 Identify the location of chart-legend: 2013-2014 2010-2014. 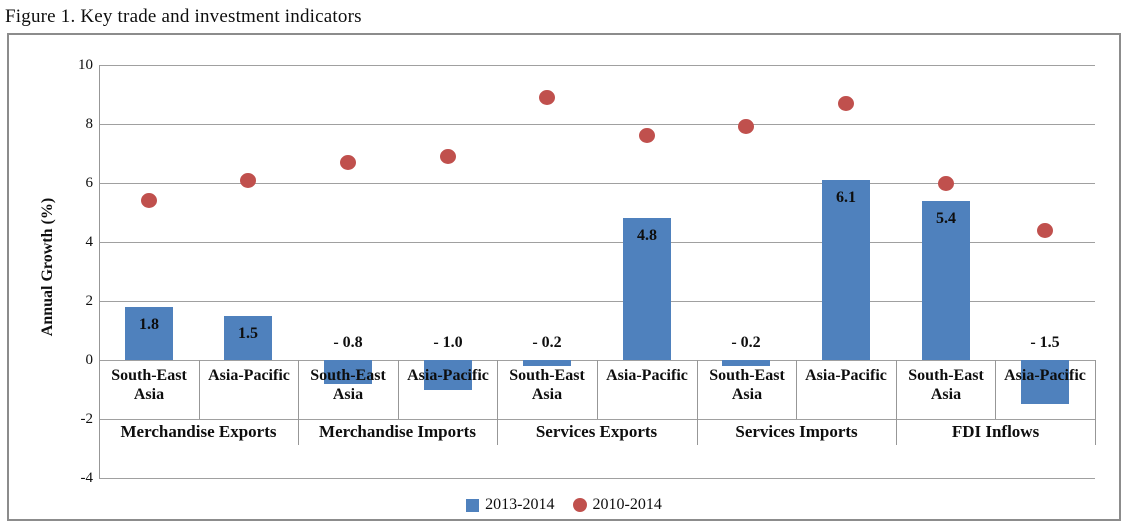
(564, 505).